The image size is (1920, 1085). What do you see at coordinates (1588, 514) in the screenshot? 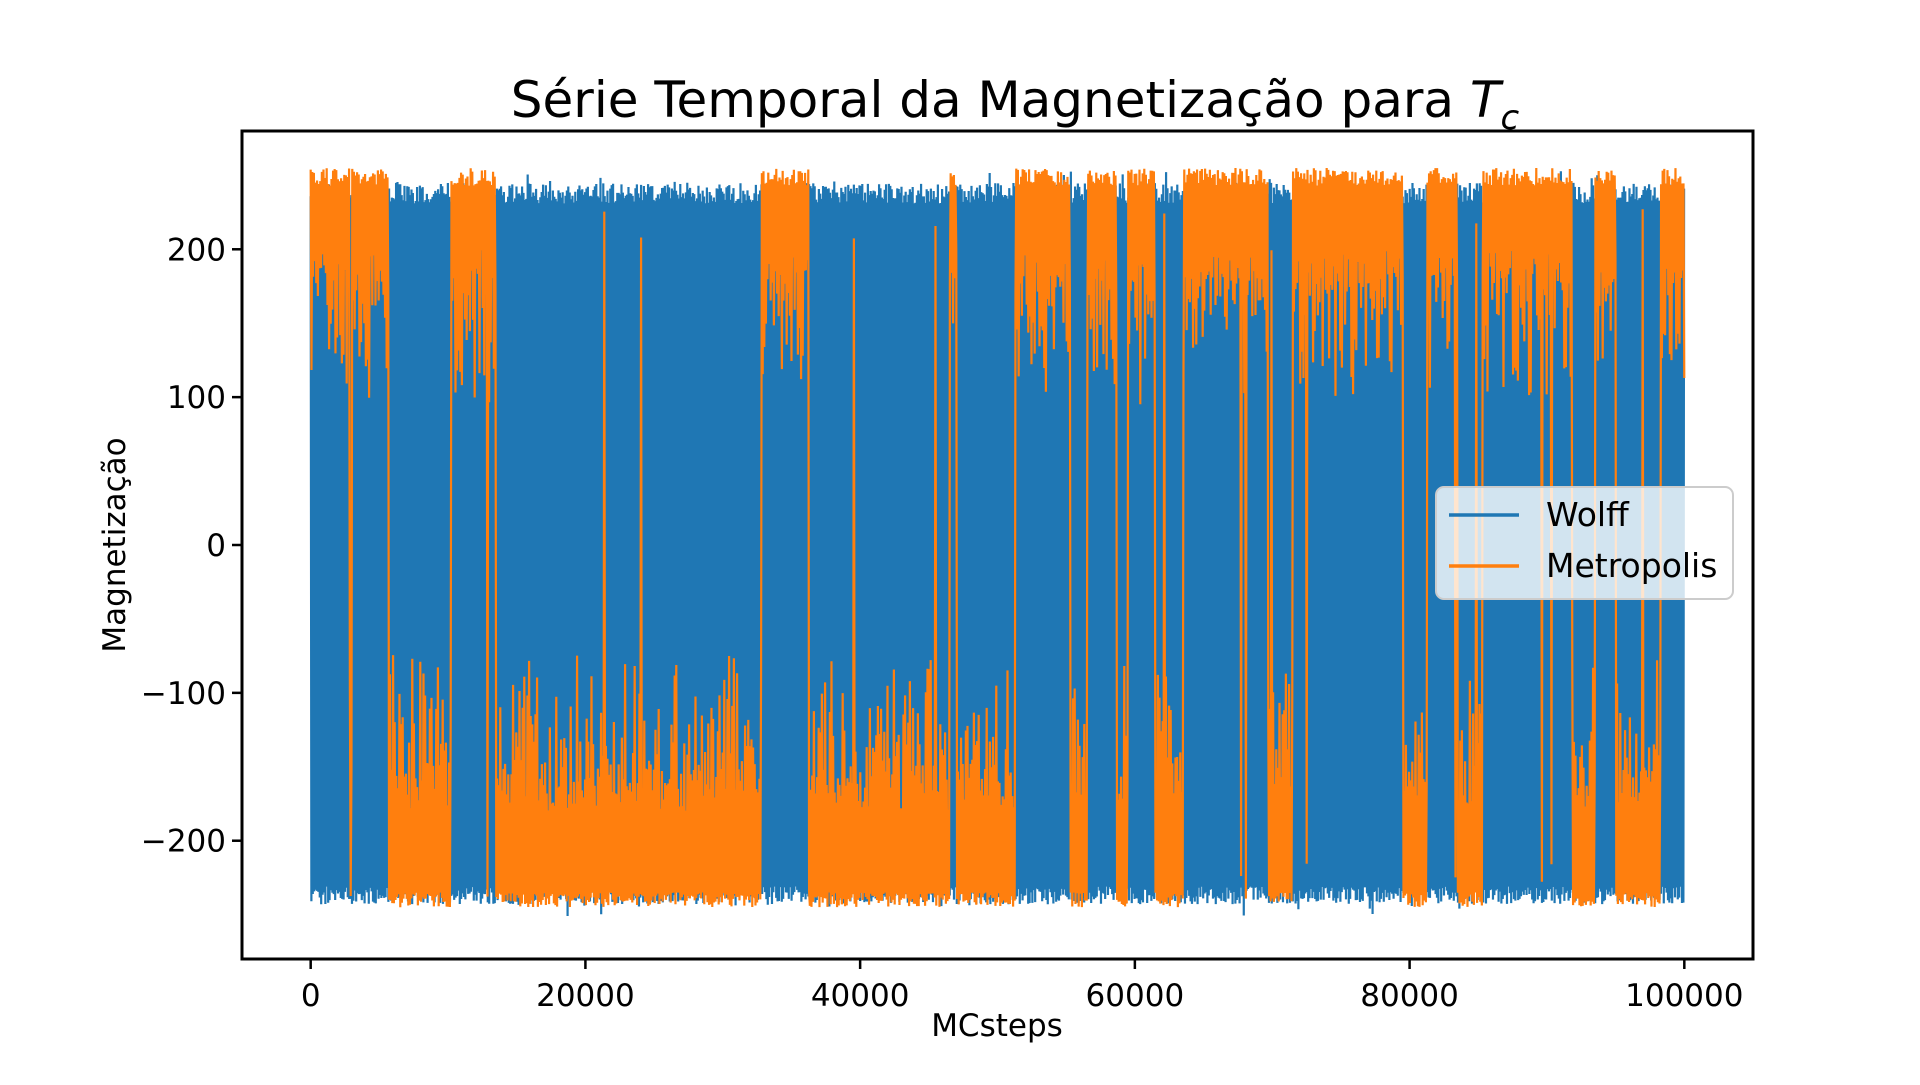
I see `legend-label-wolff: Wolff` at bounding box center [1588, 514].